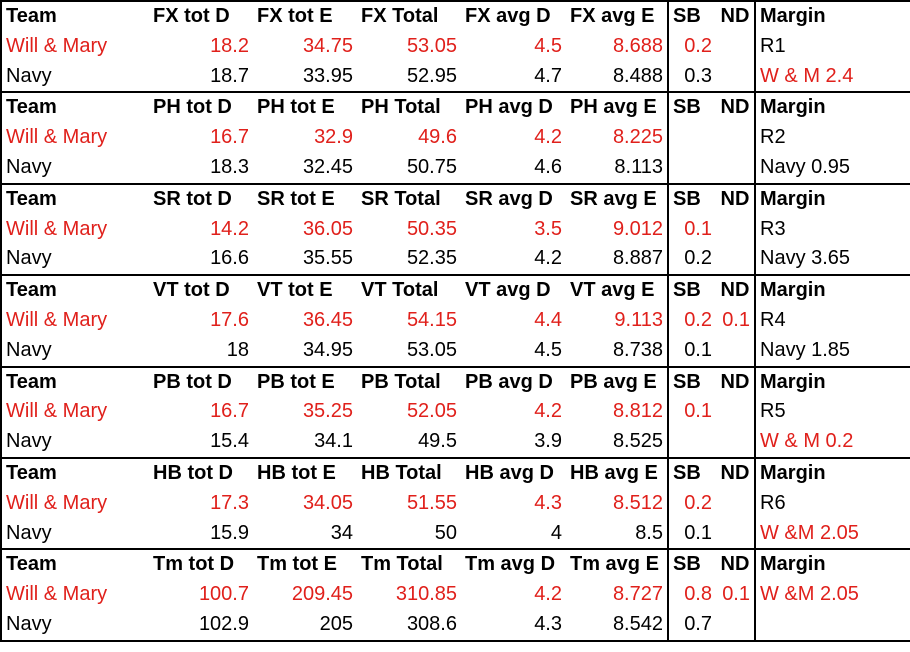 The image size is (910, 652). What do you see at coordinates (832, 625) in the screenshot?
I see `margin-value` at bounding box center [832, 625].